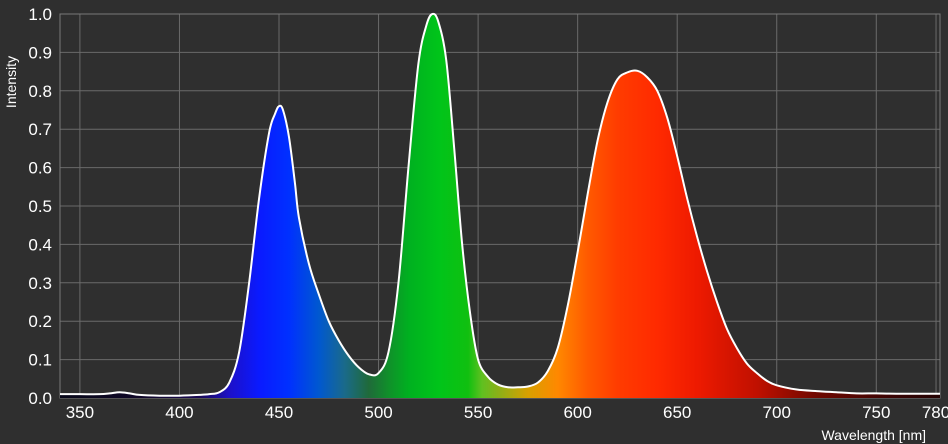 The height and width of the screenshot is (444, 948). What do you see at coordinates (40, 244) in the screenshot?
I see `y-tick-label: 0.4` at bounding box center [40, 244].